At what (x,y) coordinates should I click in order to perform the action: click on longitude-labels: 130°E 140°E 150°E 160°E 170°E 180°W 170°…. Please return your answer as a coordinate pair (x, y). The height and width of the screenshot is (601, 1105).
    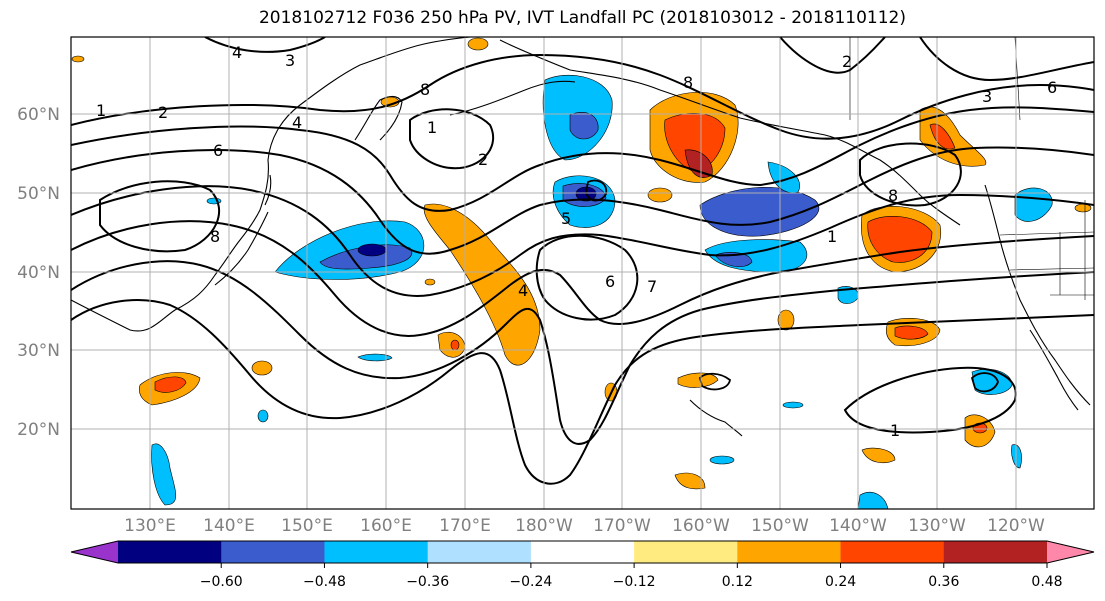
    Looking at the image, I should click on (584, 526).